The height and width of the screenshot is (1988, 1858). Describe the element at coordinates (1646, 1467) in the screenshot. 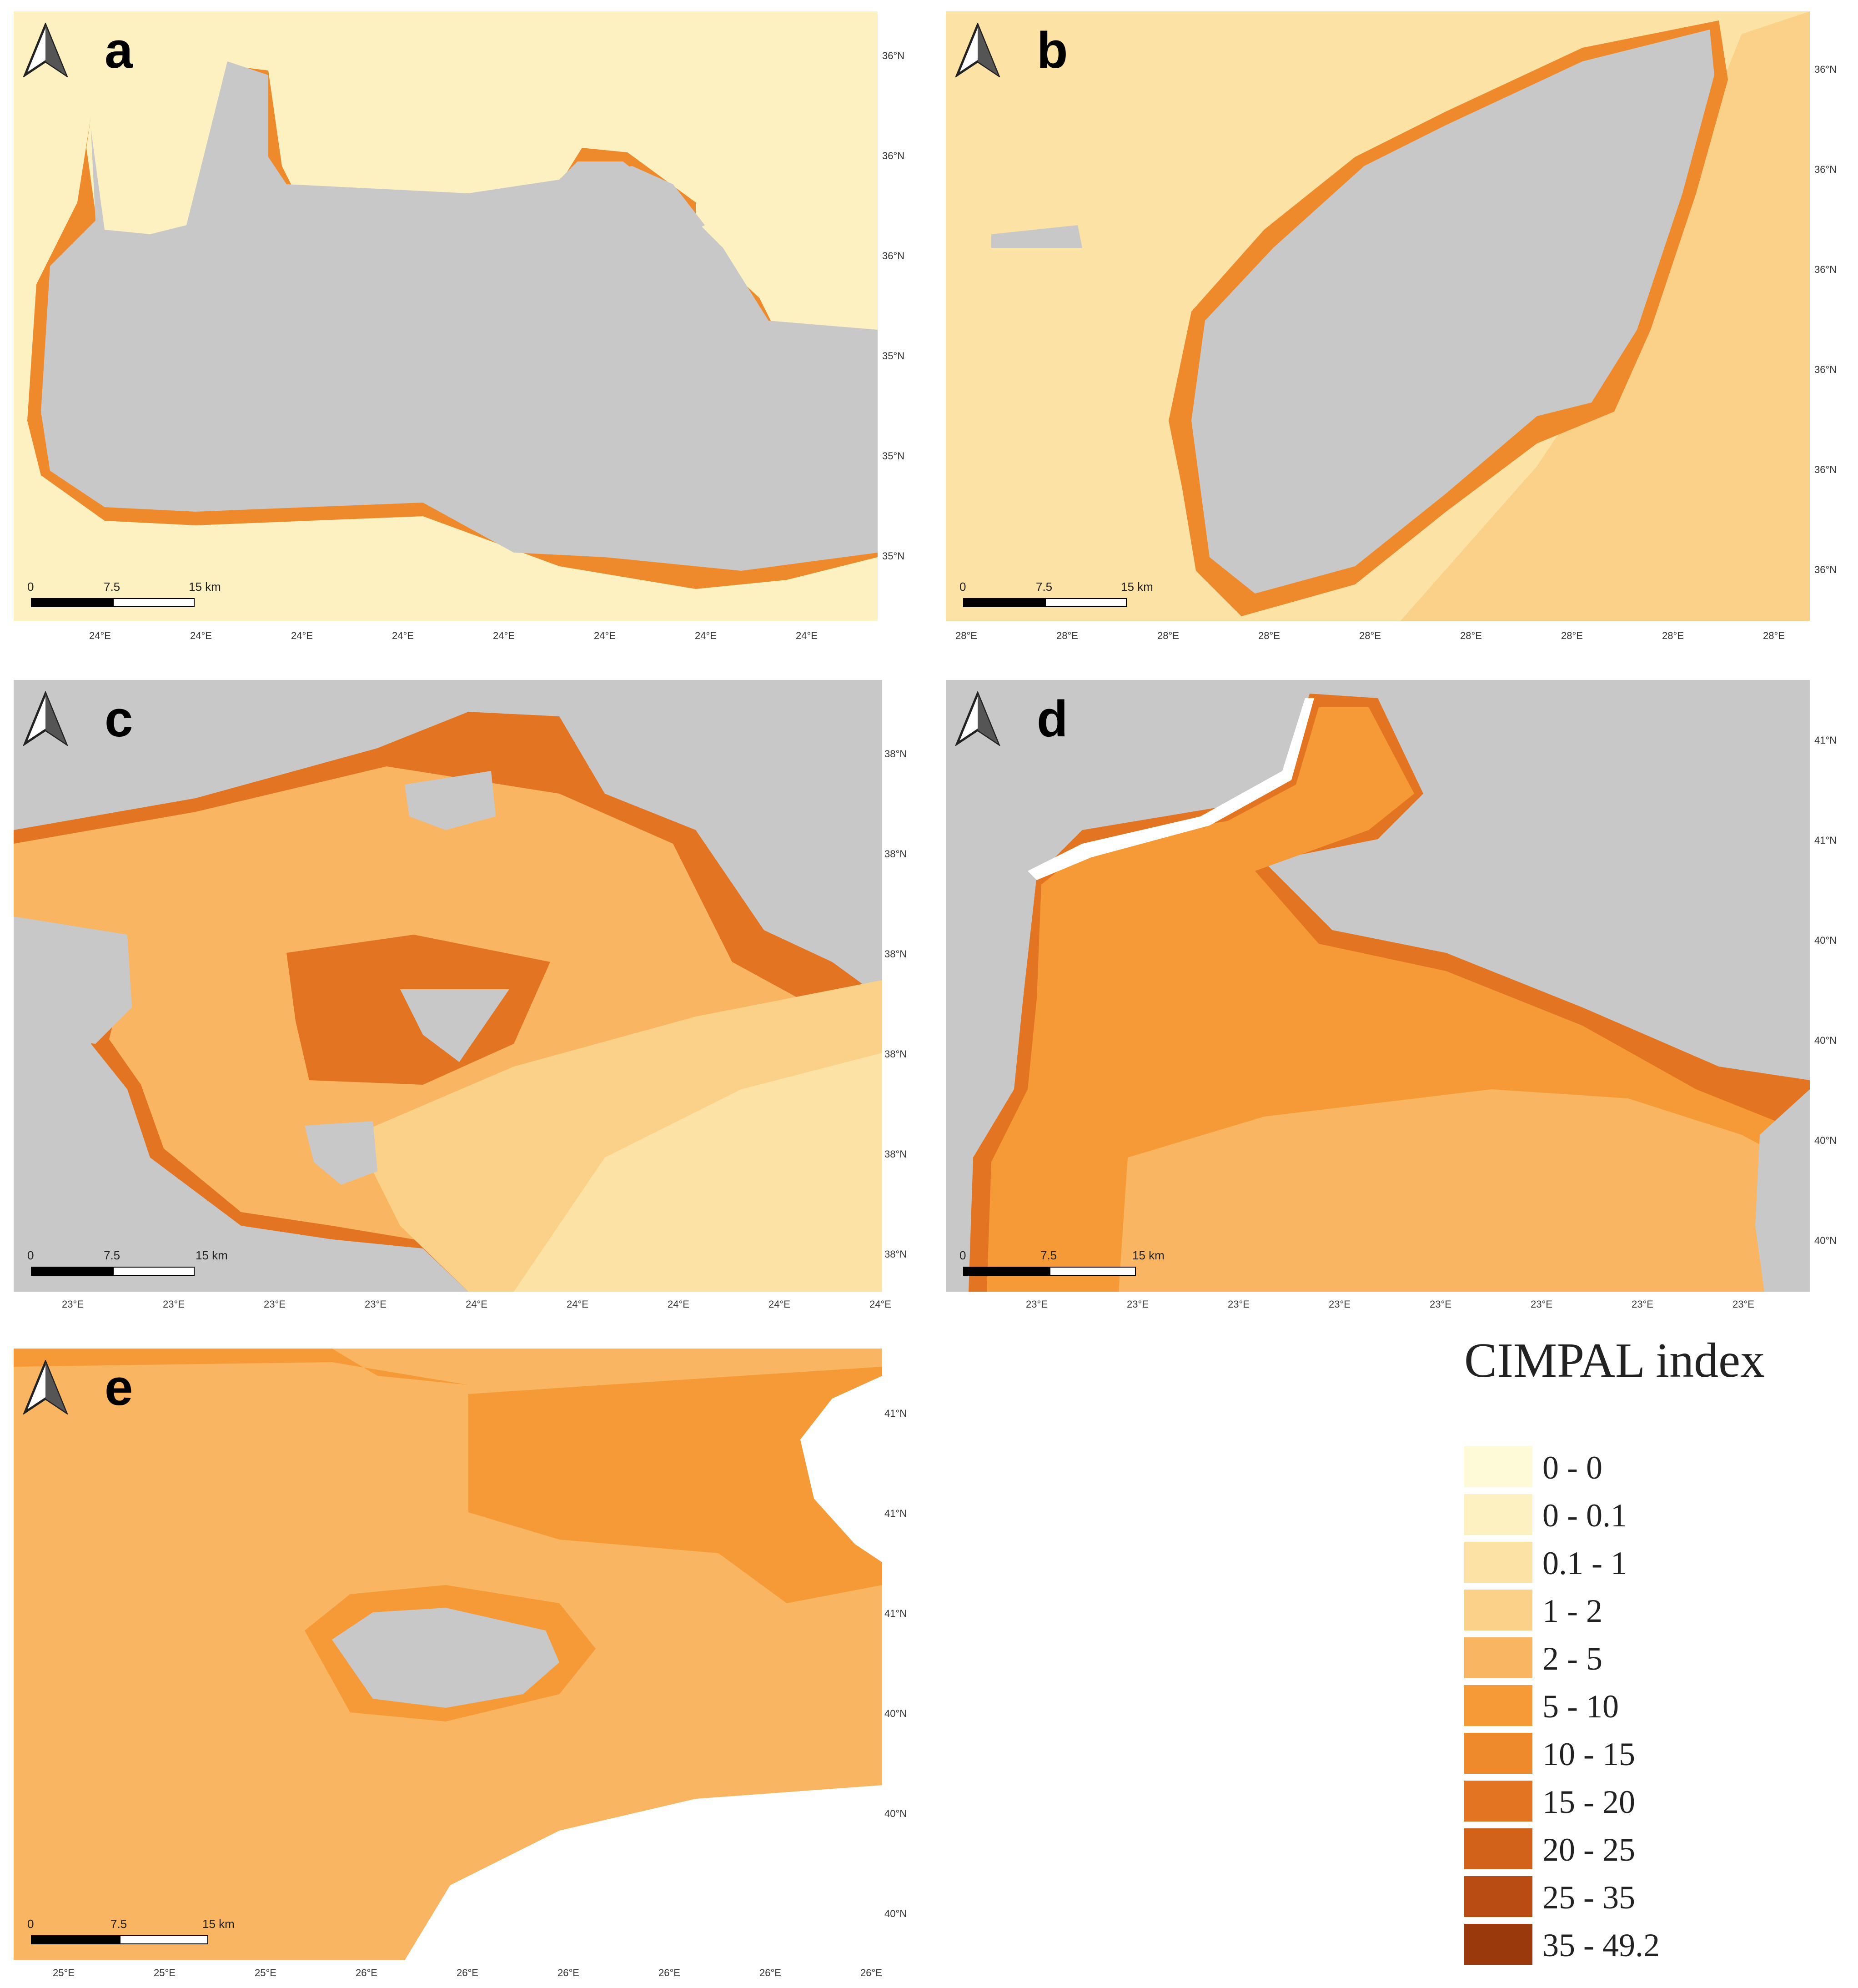

I see `legend-item: 0 - 0` at that location.